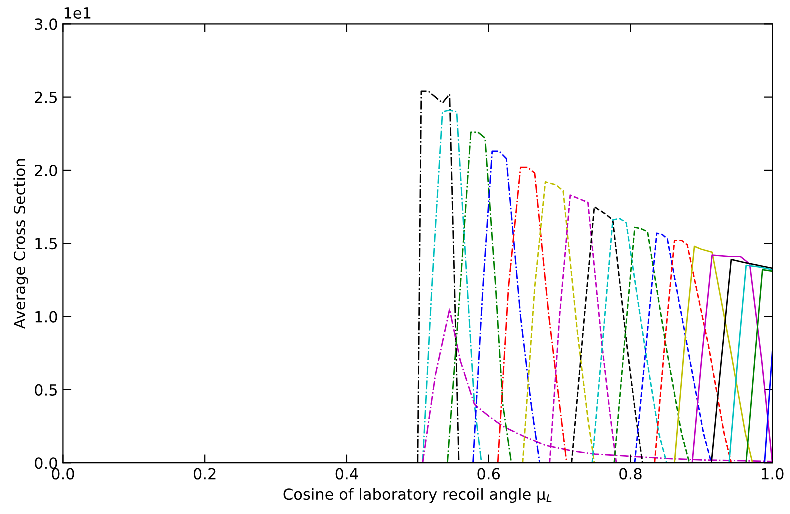 The width and height of the screenshot is (790, 514). What do you see at coordinates (205, 474) in the screenshot?
I see `x-tick-label: 0.2` at bounding box center [205, 474].